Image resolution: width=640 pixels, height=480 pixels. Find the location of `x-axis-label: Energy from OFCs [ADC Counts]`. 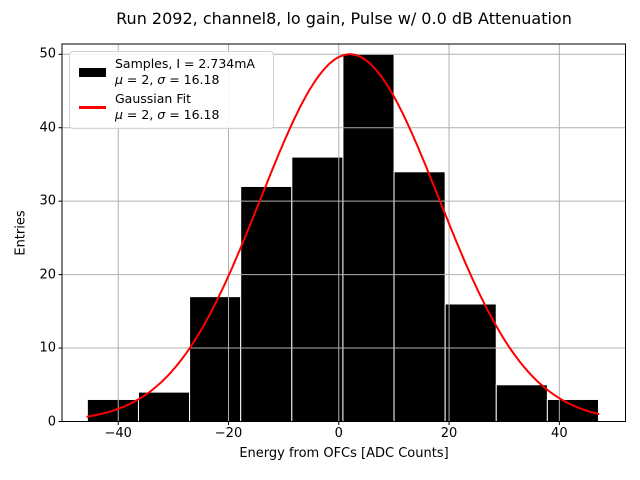

x-axis-label: Energy from OFCs [ADC Counts] is located at coordinates (344, 453).